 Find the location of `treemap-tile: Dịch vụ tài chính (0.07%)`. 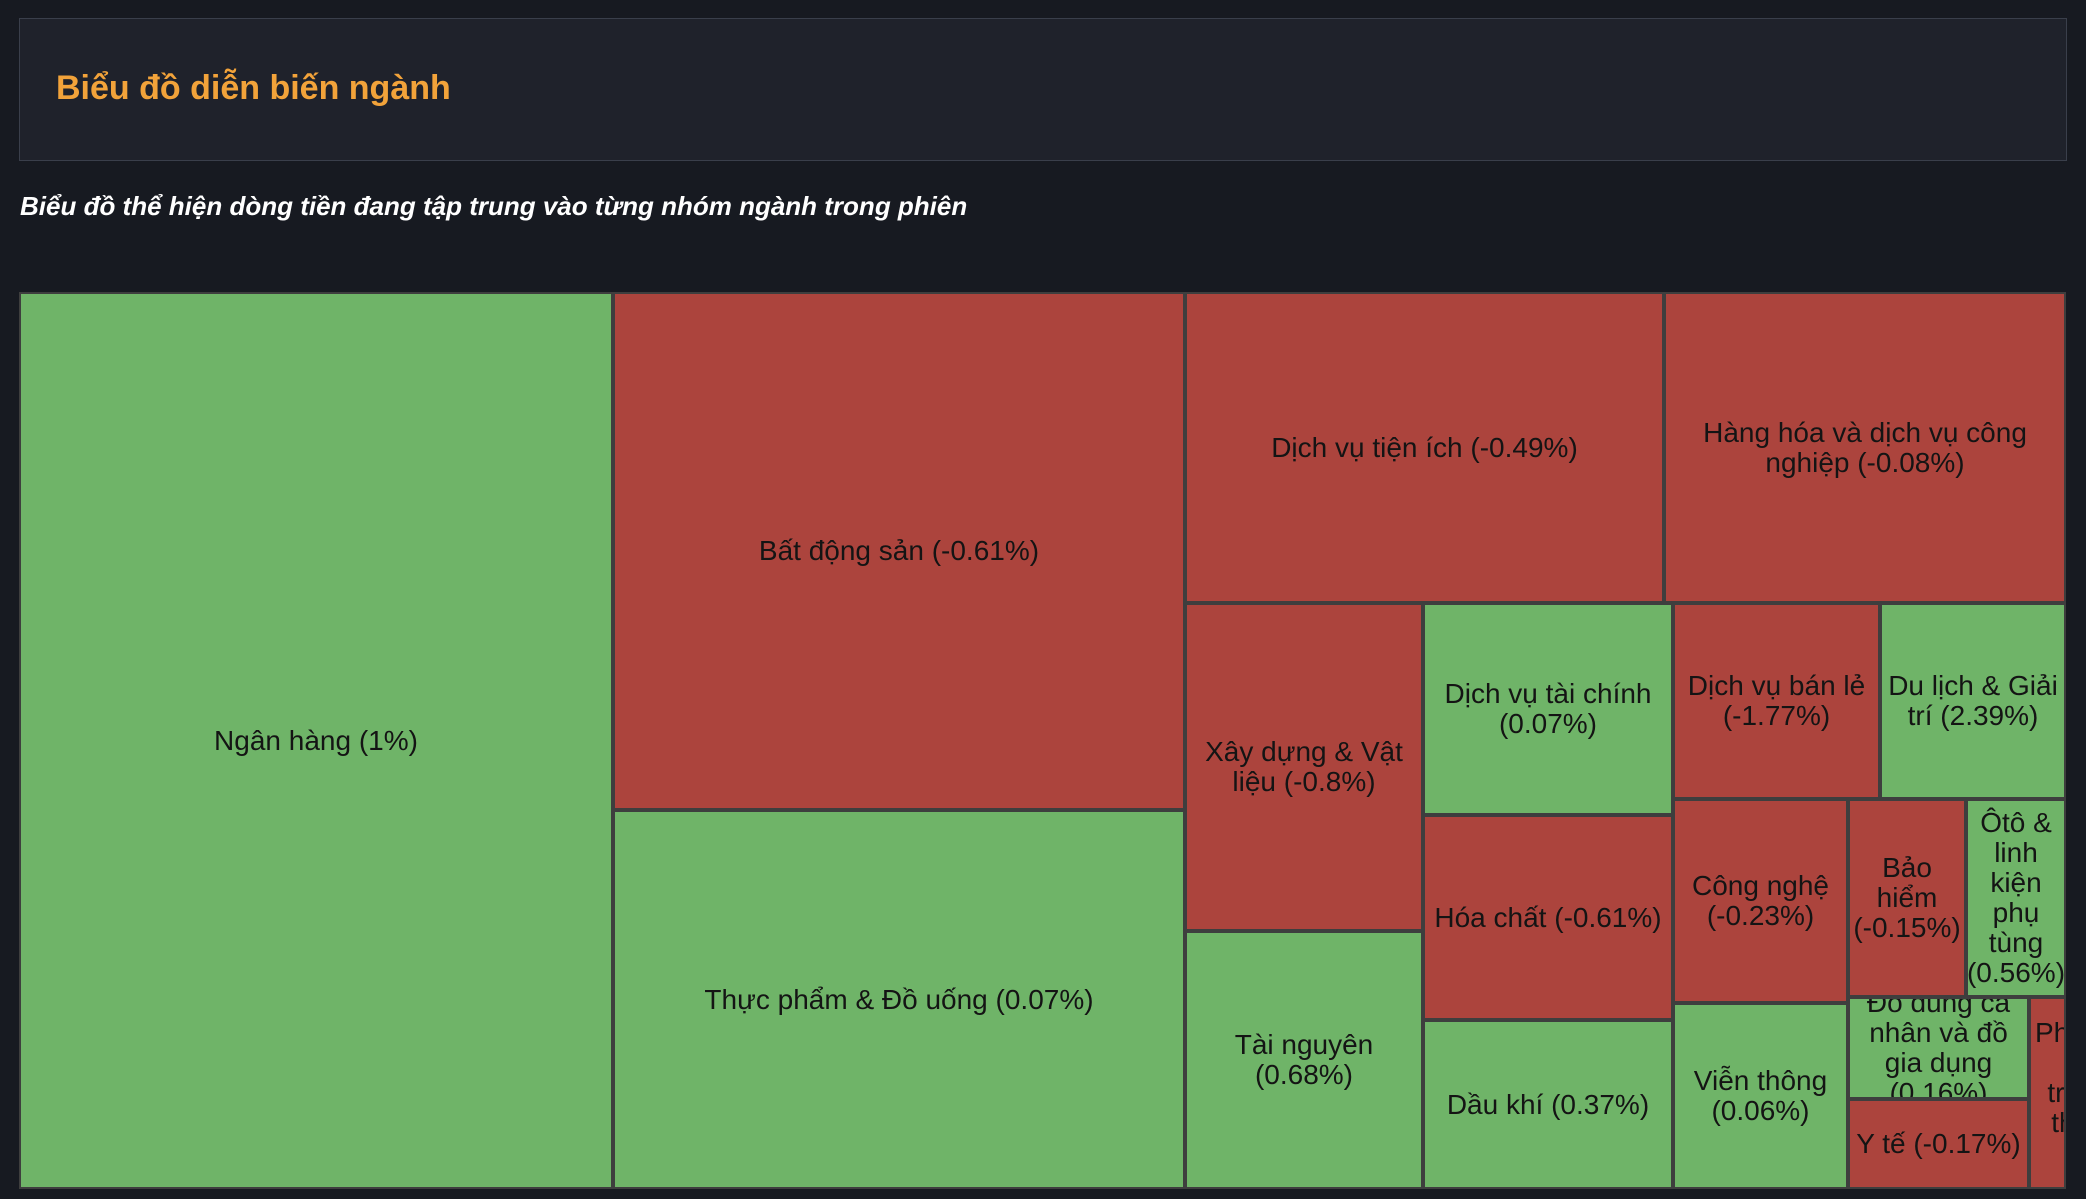

treemap-tile: Dịch vụ tài chính (0.07%) is located at coordinates (1548, 709).